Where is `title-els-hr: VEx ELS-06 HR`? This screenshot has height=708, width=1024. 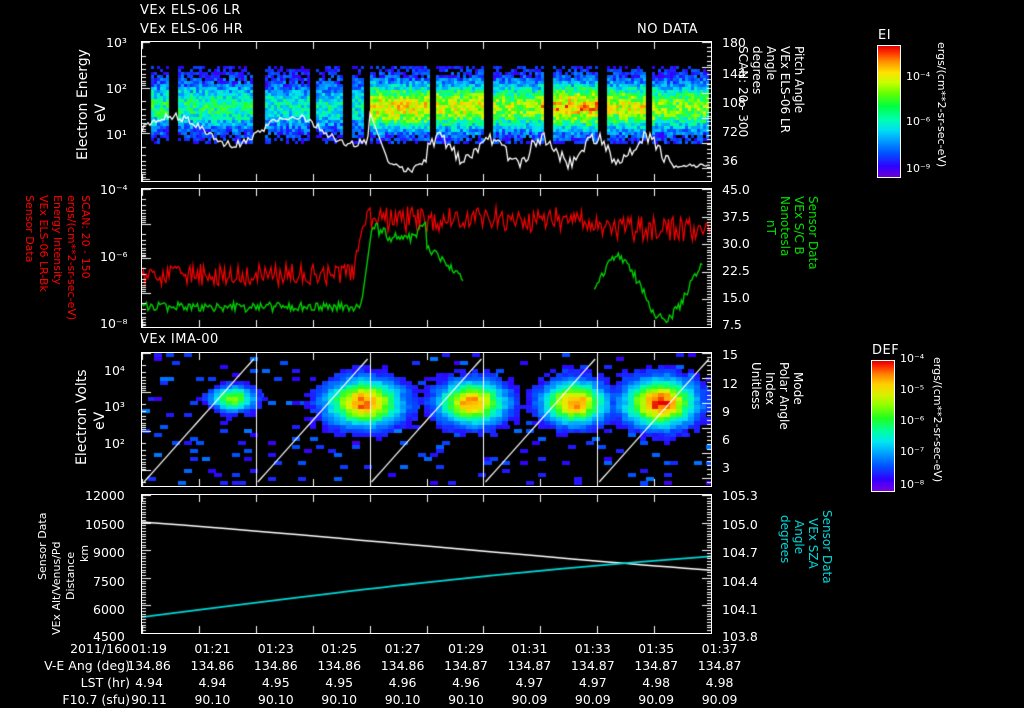
title-els-hr: VEx ELS-06 HR is located at coordinates (192, 29).